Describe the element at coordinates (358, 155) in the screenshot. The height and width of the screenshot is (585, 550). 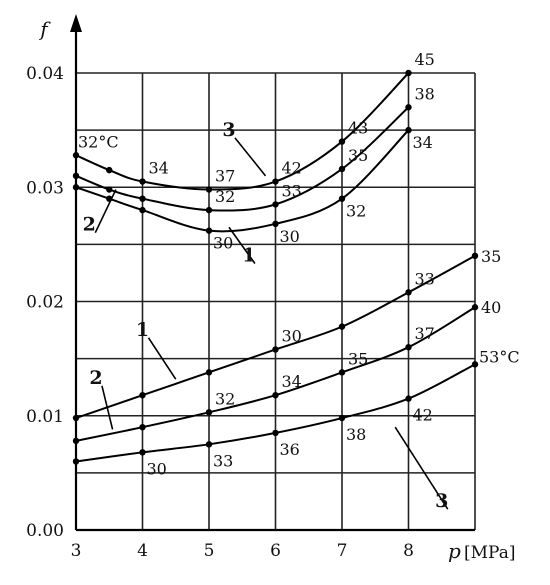
I see `point-label-upper-2: 35` at that location.